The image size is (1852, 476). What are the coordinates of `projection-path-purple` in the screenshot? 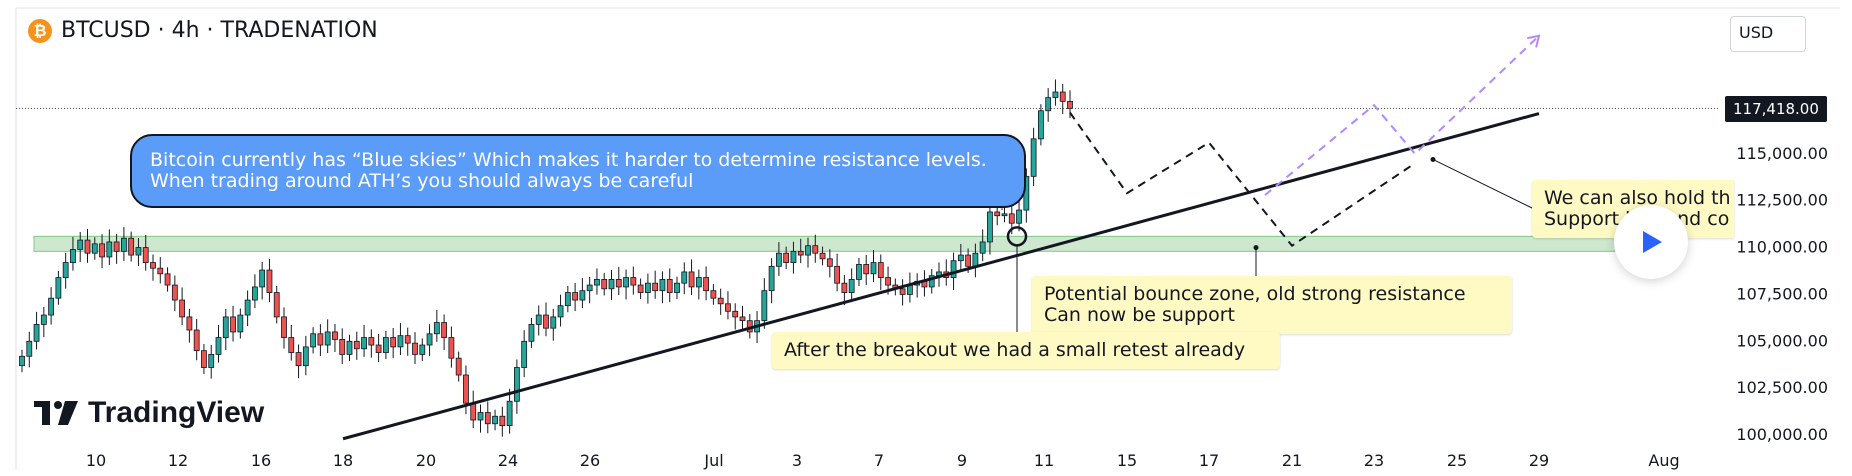 It's located at (1402, 115).